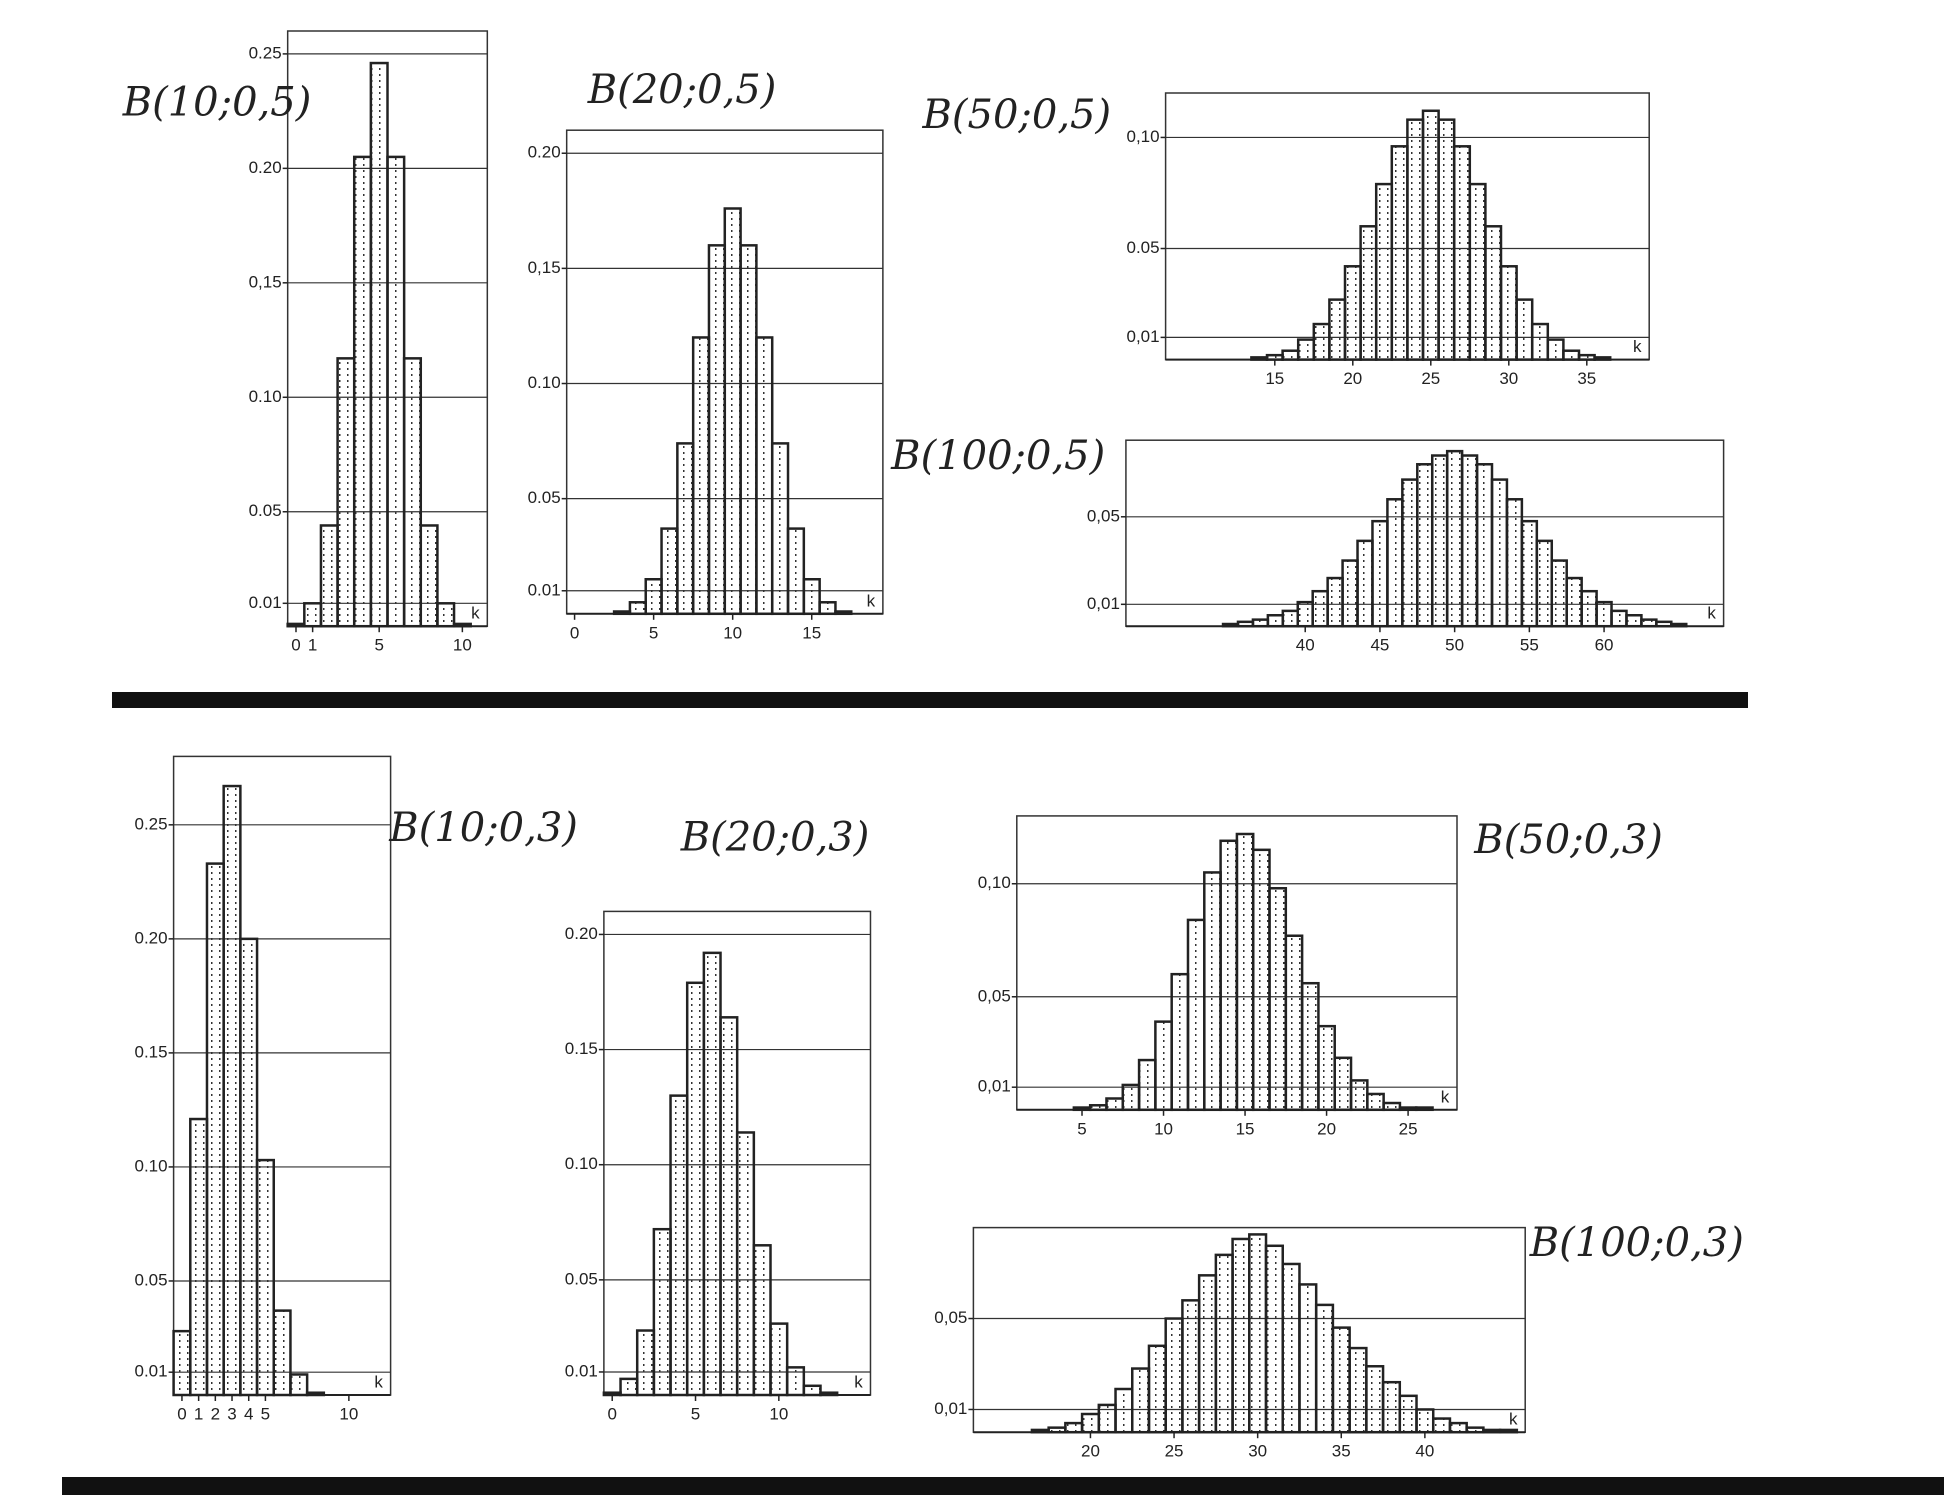 This screenshot has width=1944, height=1507. I want to click on chart-title: B(20;0,5), so click(682, 90).